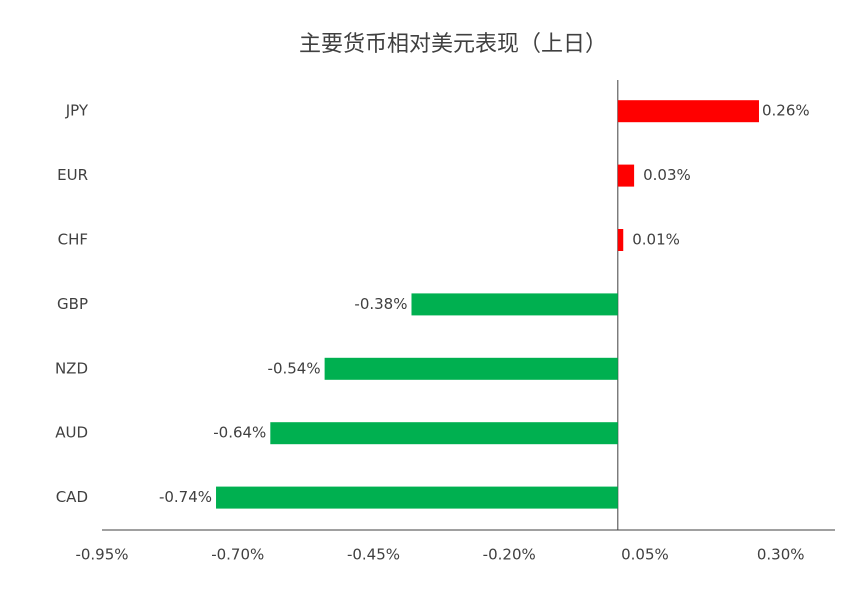 Image resolution: width=867 pixels, height=595 pixels. I want to click on value-label: -0.38%, so click(380, 304).